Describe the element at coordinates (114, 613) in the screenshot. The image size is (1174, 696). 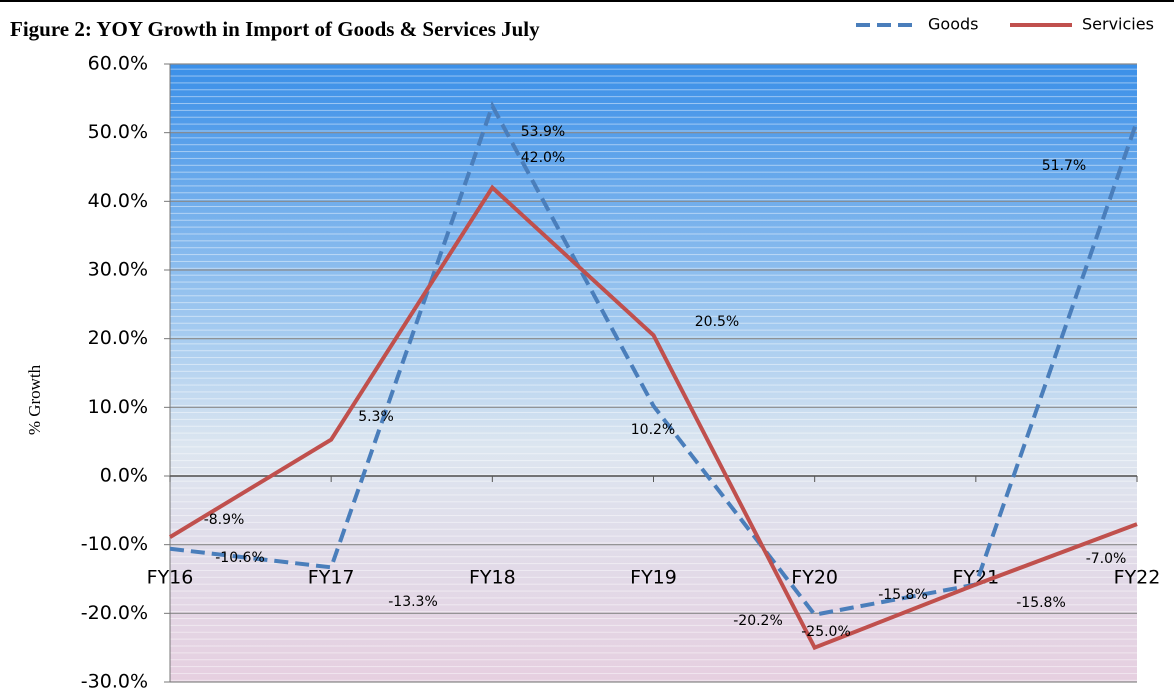
I see `y-tick-label: -20.0%` at that location.